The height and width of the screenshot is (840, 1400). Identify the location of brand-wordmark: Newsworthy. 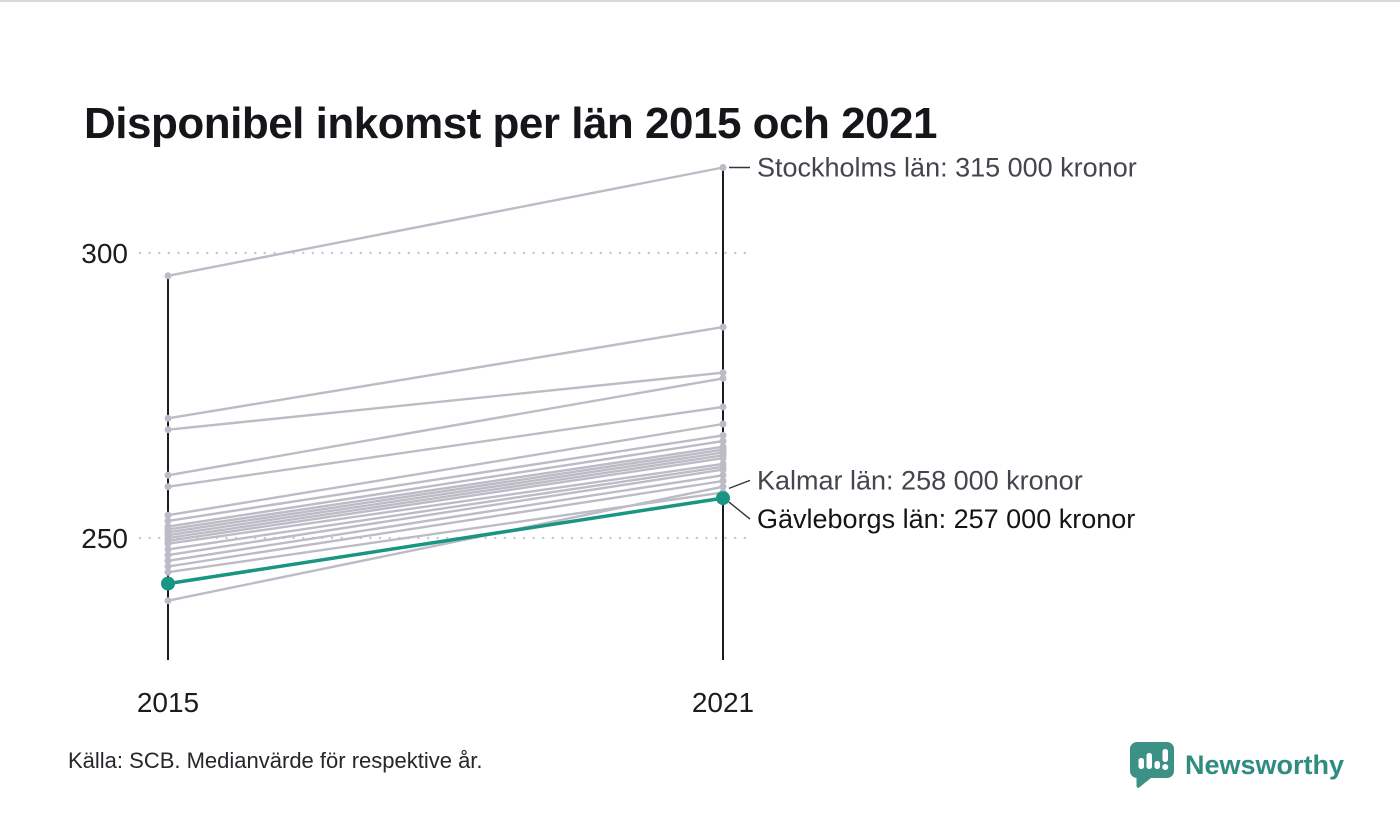
(1264, 764).